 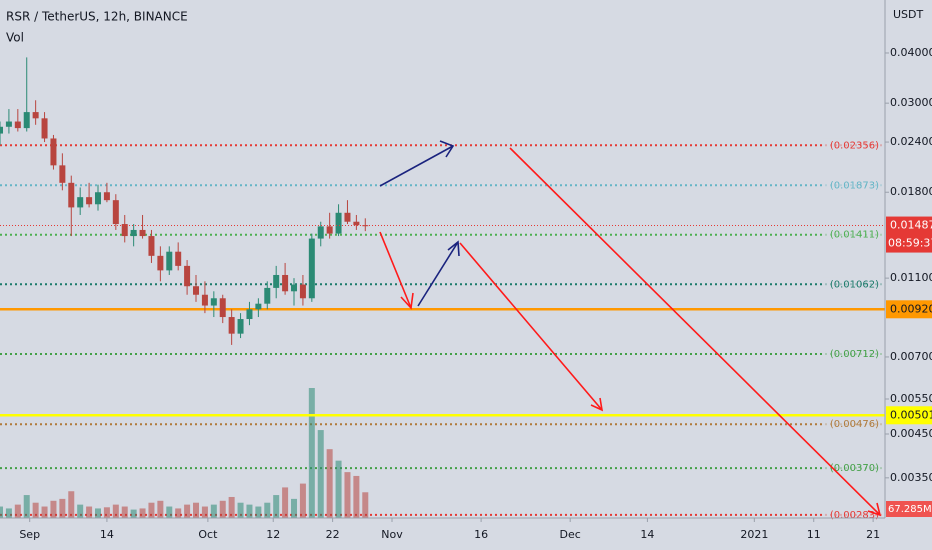 I want to click on y-tick-label: 0.00550, so click(x=911, y=398).